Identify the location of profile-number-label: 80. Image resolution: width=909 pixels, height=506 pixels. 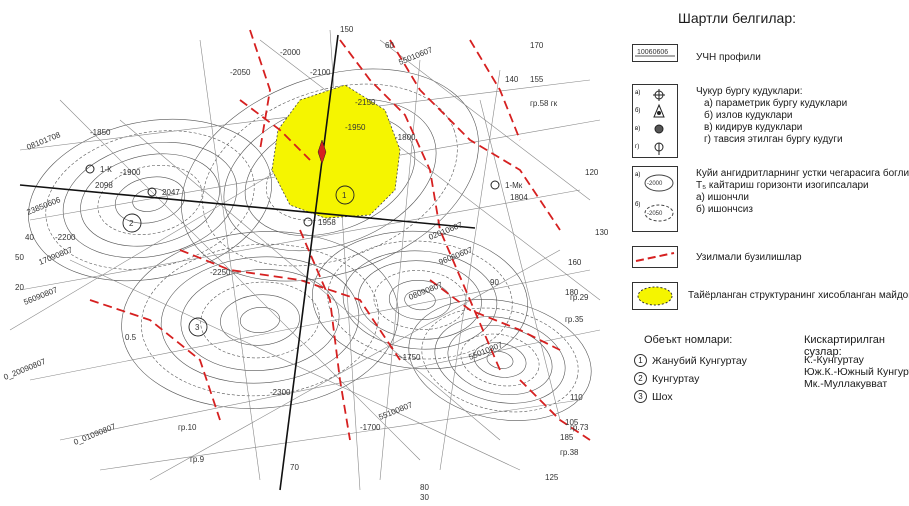
(424, 487).